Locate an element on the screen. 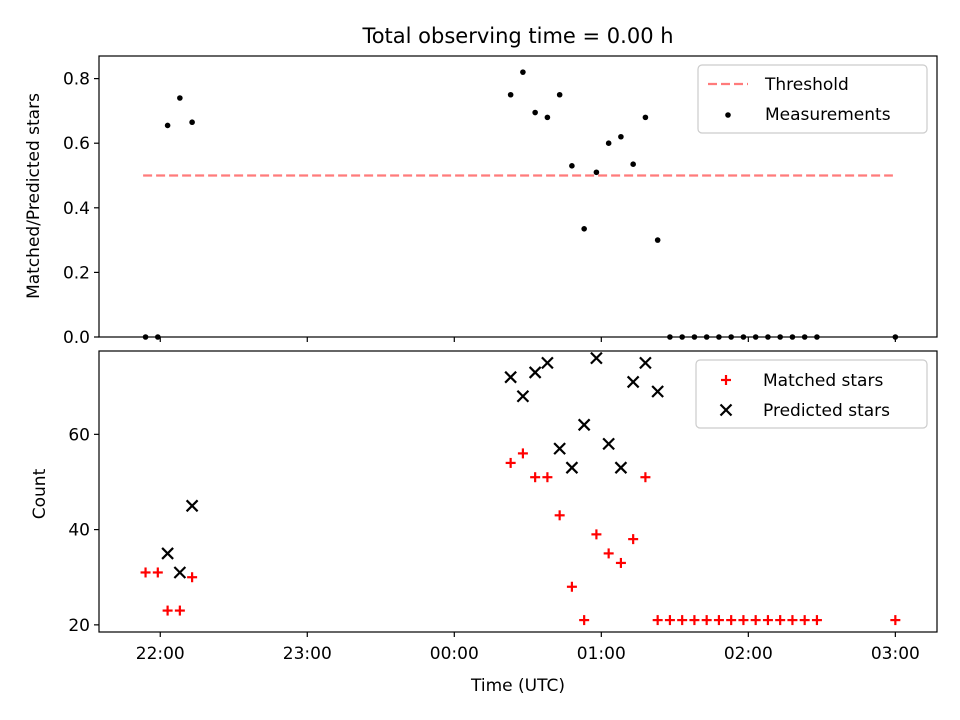 Image resolution: width=960 pixels, height=720 pixels. top-y-tick-label: 0.2 is located at coordinates (76, 273).